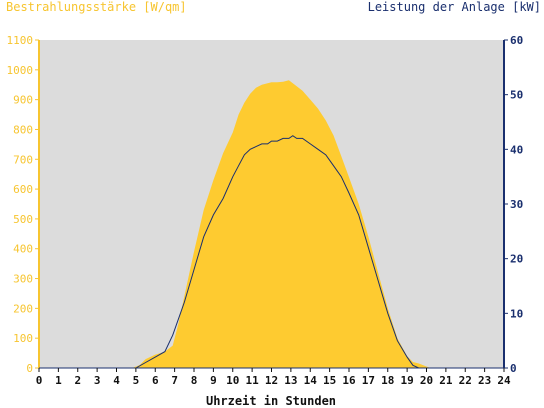  Describe the element at coordinates (97, 380) in the screenshot. I see `x-tick-label: 3` at that location.